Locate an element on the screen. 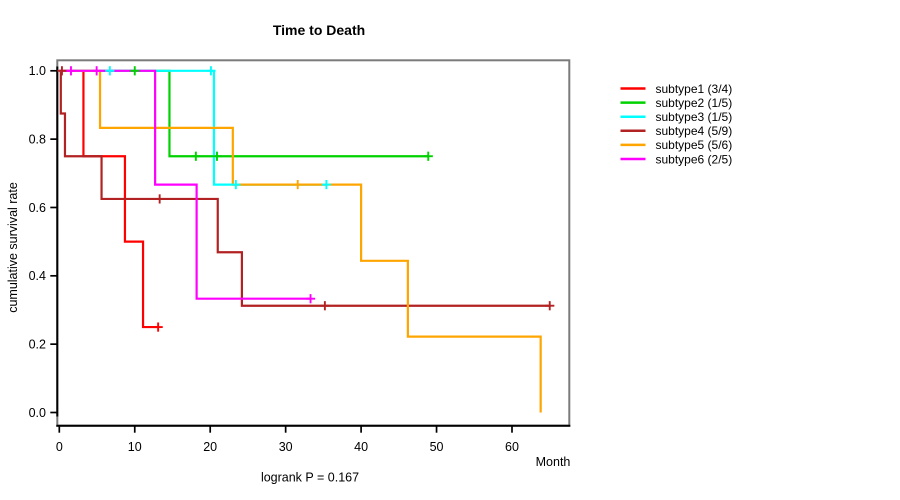 This screenshot has height=500, width=900. y-tick-label: 0.0 is located at coordinates (37, 413).